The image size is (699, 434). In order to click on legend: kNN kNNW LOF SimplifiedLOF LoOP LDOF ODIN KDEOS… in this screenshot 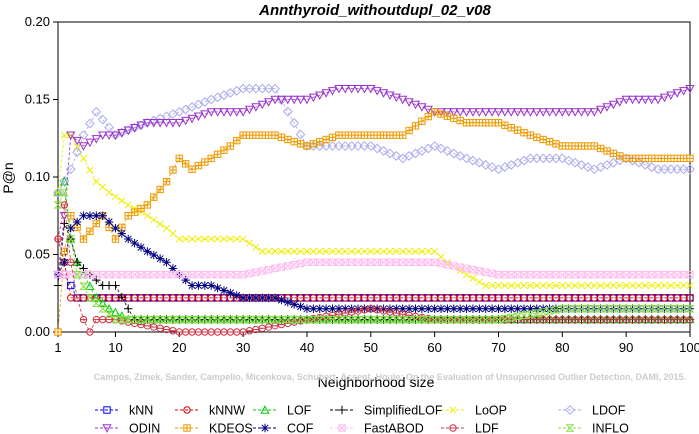, I will do `click(362, 419)`.